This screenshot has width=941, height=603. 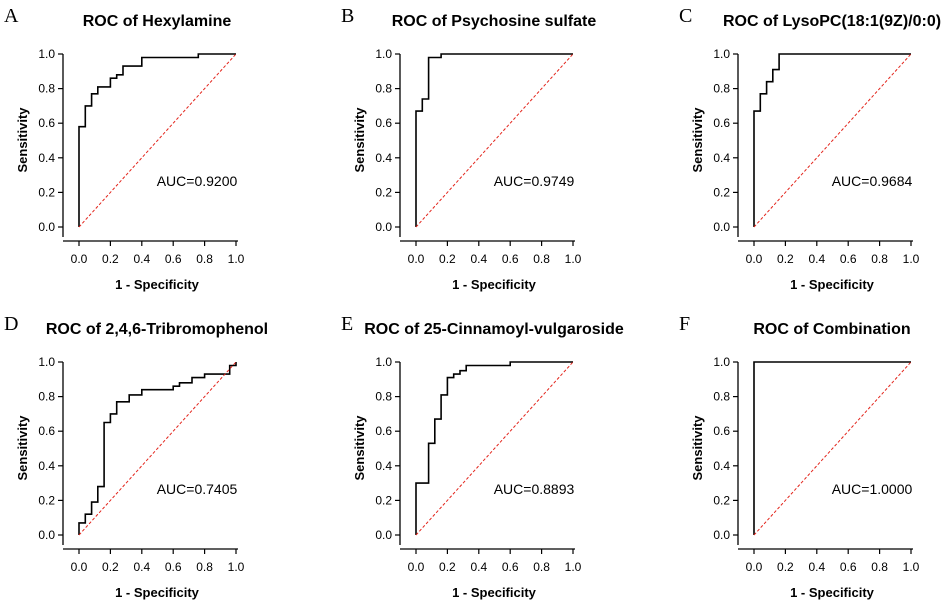 I want to click on panel-letter: C, so click(x=685, y=16).